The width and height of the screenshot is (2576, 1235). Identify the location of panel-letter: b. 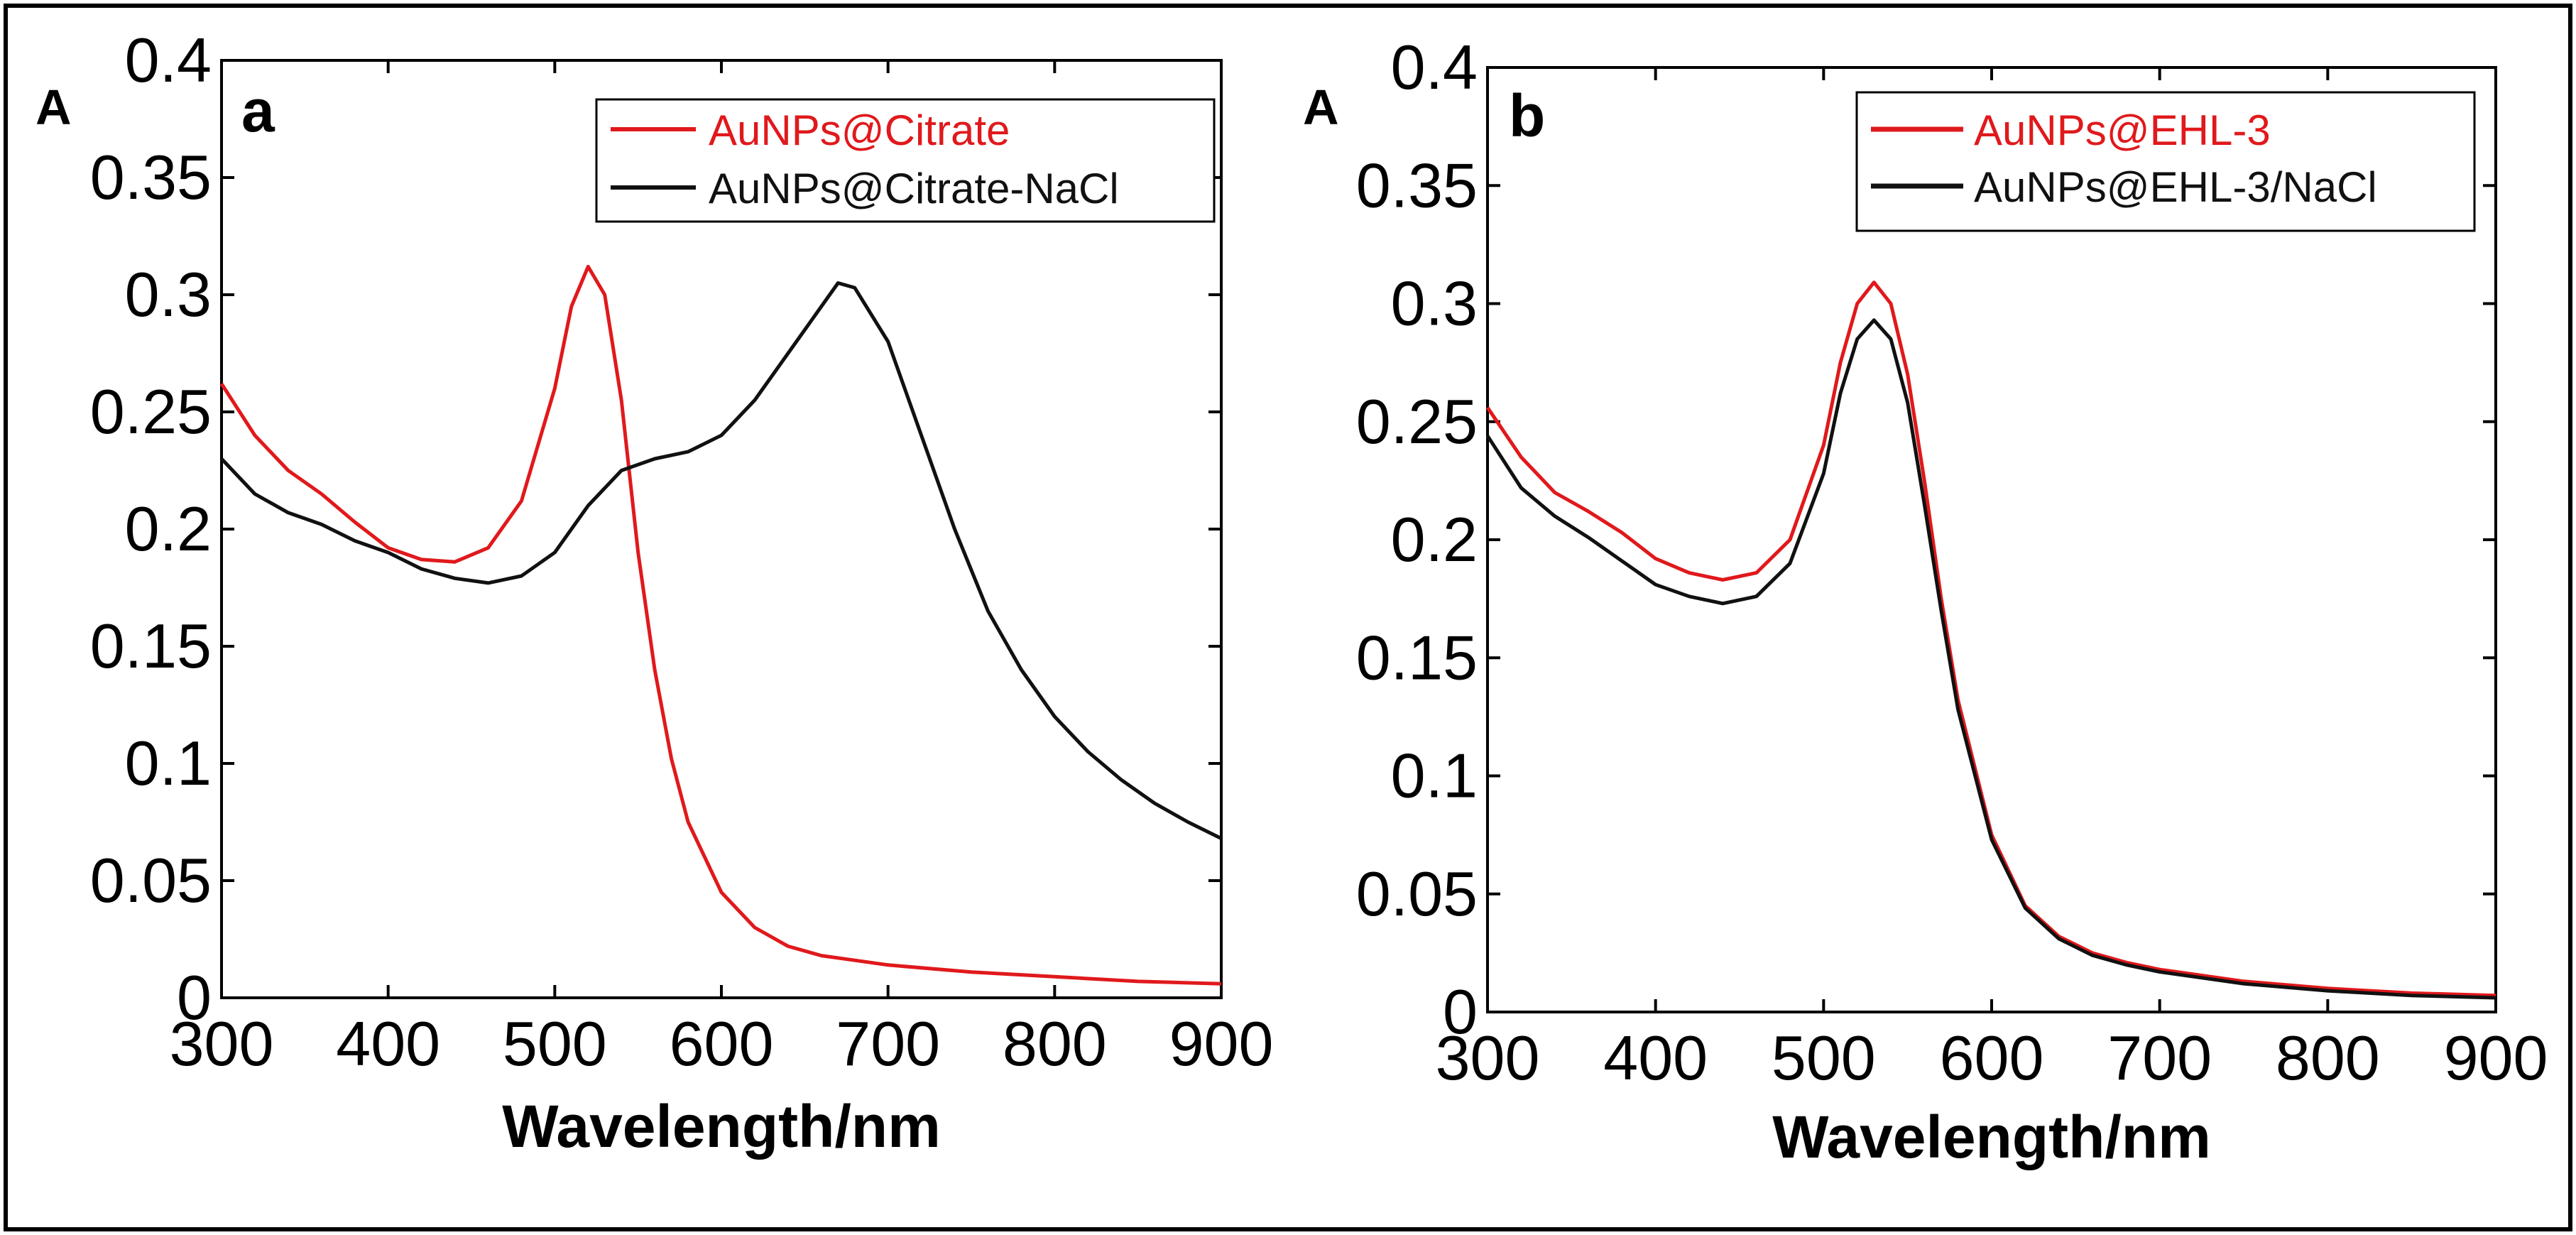
(1527, 115).